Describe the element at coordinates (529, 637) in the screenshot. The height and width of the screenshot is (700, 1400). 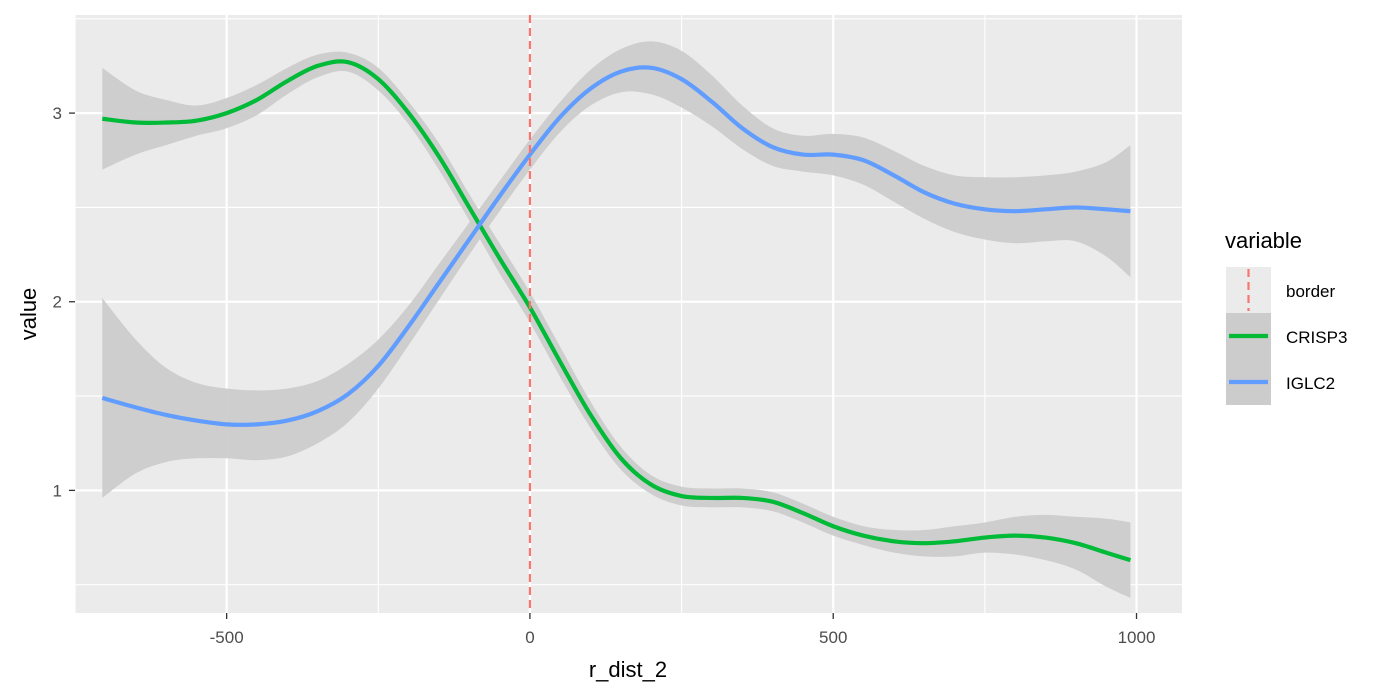
I see `x-tick-label: 0` at that location.